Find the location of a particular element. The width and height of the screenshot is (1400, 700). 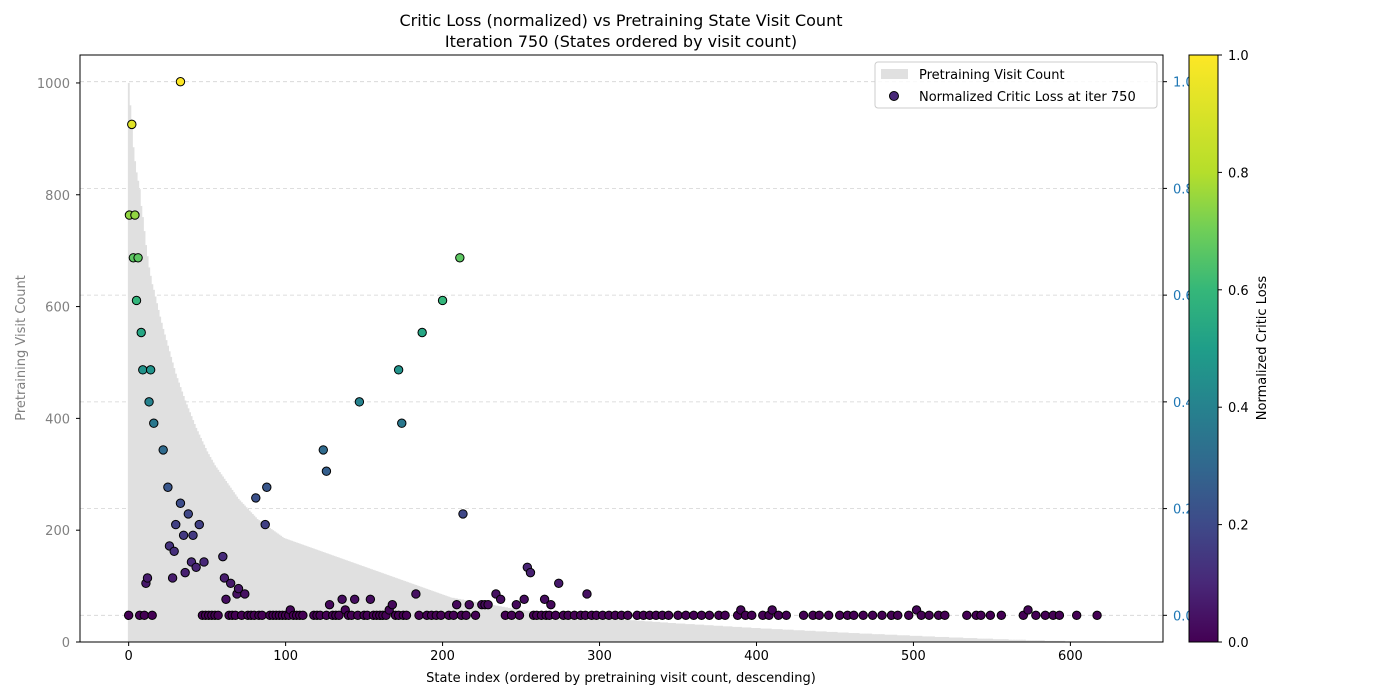

x-tick-label: 0 is located at coordinates (129, 656).